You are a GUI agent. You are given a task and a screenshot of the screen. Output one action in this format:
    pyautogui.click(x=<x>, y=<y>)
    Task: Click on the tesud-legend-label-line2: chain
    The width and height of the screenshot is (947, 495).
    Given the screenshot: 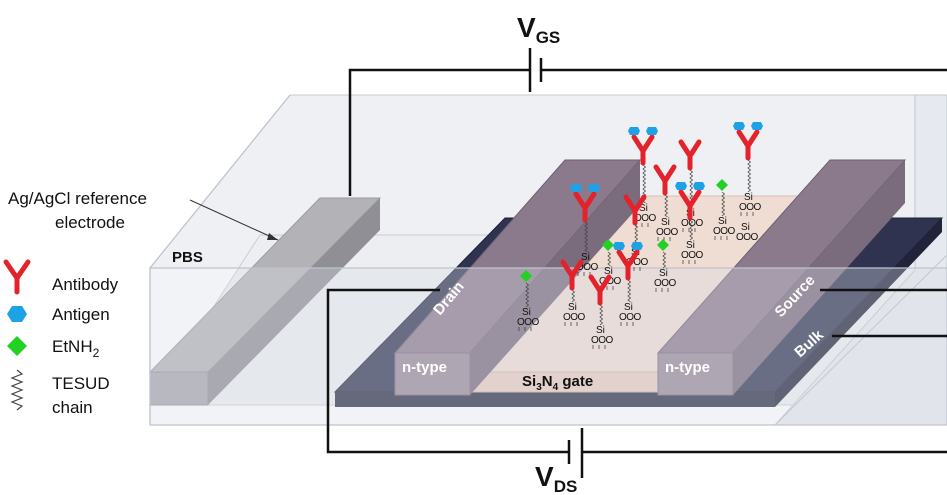 What is the action you would take?
    pyautogui.click(x=72, y=407)
    